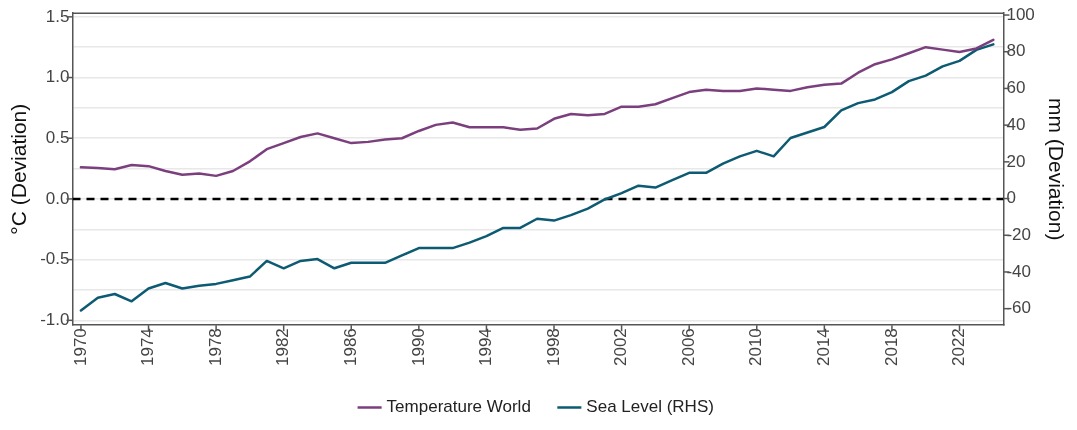 Image resolution: width=1077 pixels, height=430 pixels. Describe the element at coordinates (57, 16) in the screenshot. I see `y-tick-label: 1.5` at that location.